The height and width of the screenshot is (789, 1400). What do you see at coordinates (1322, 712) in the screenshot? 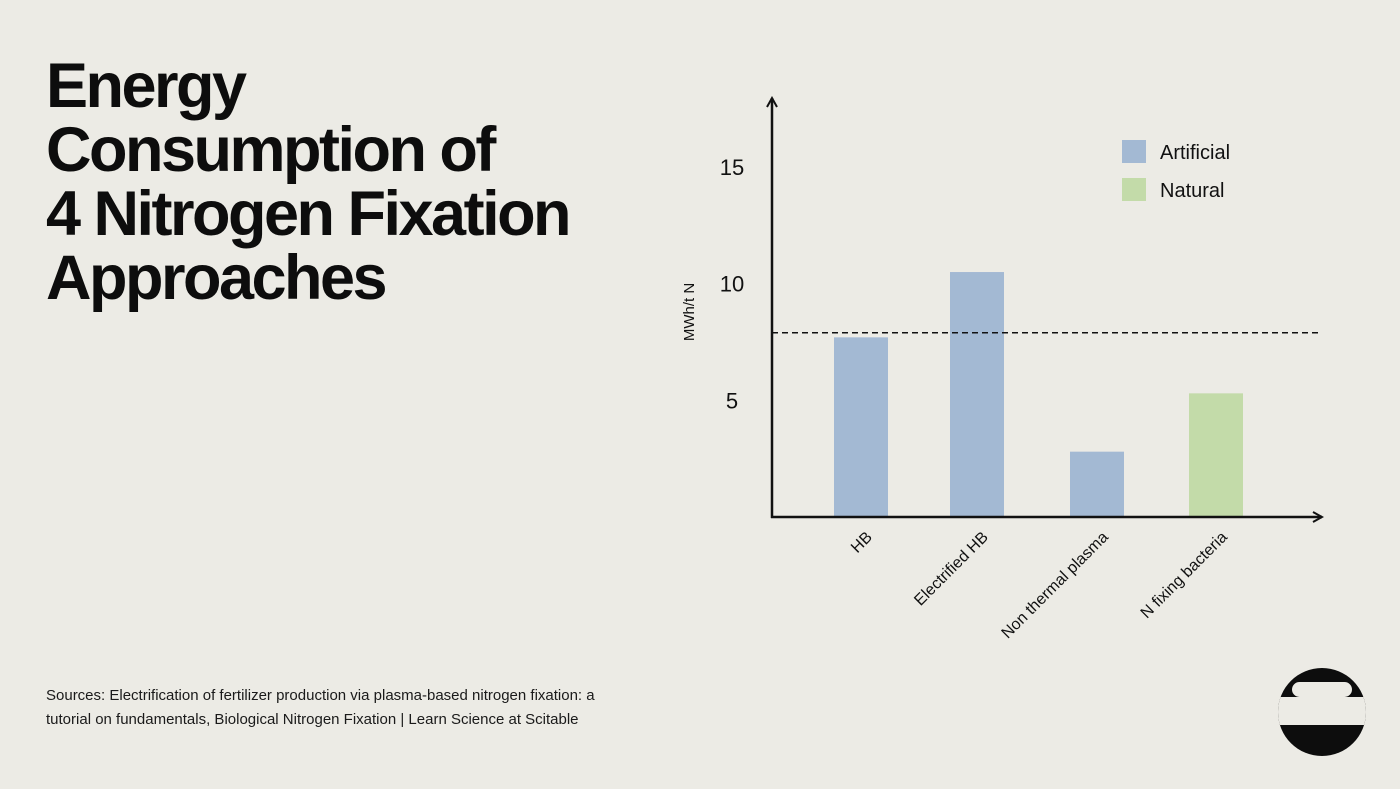
I see `brand-logo` at bounding box center [1322, 712].